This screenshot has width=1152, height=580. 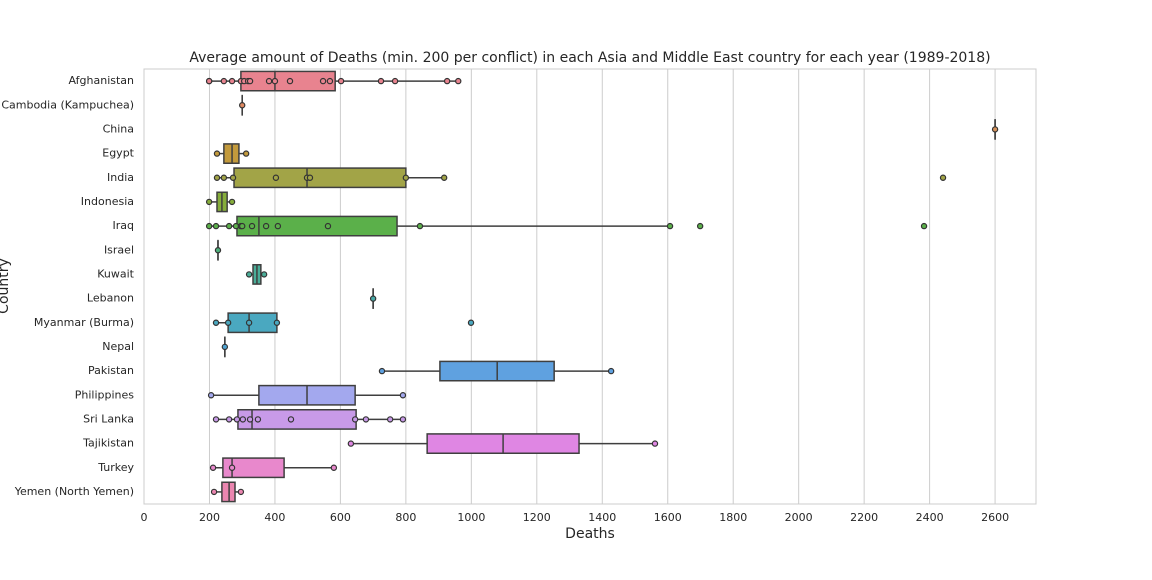 What do you see at coordinates (799, 517) in the screenshot?
I see `x-tick-label: 2000` at bounding box center [799, 517].